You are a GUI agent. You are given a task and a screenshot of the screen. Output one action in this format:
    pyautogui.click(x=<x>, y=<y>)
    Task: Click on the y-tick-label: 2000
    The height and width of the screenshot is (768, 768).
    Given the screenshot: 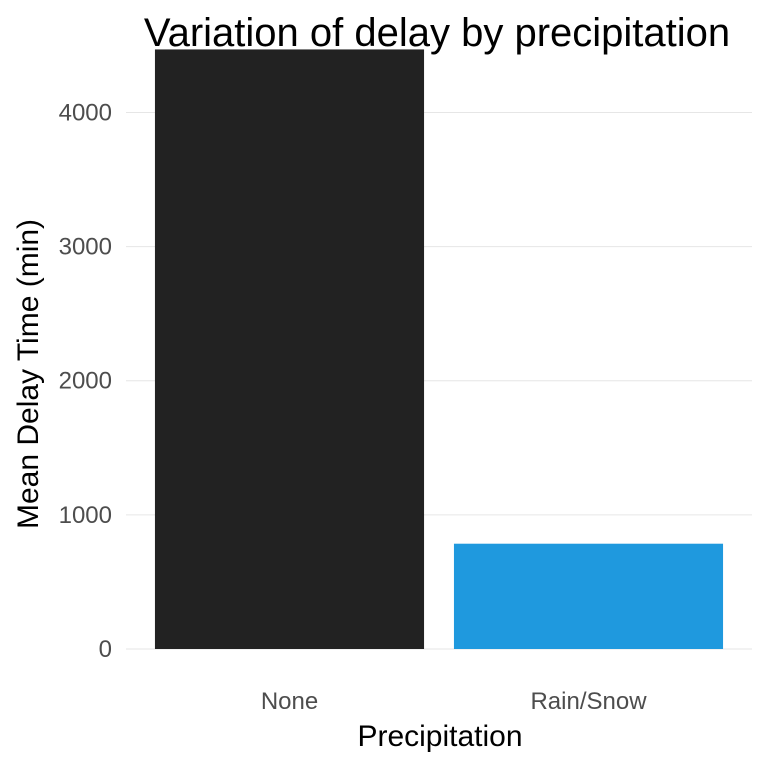 What is the action you would take?
    pyautogui.click(x=85, y=381)
    